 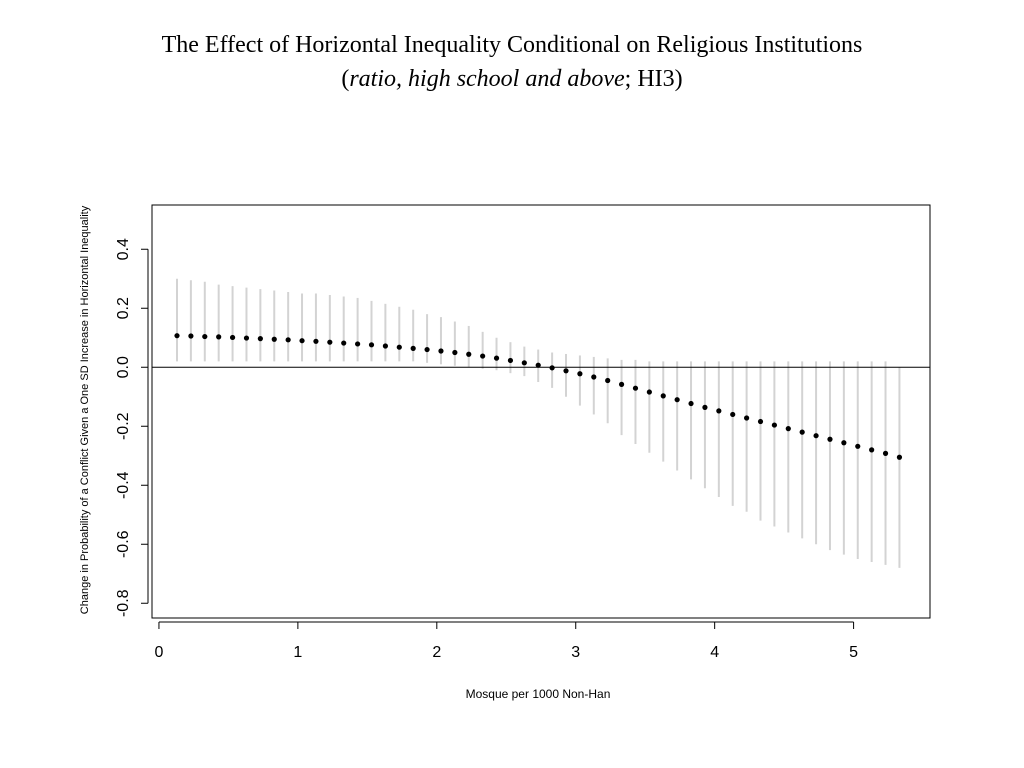 I want to click on x-axis-label: Mosque per 1000 Non-Han, so click(x=538, y=694).